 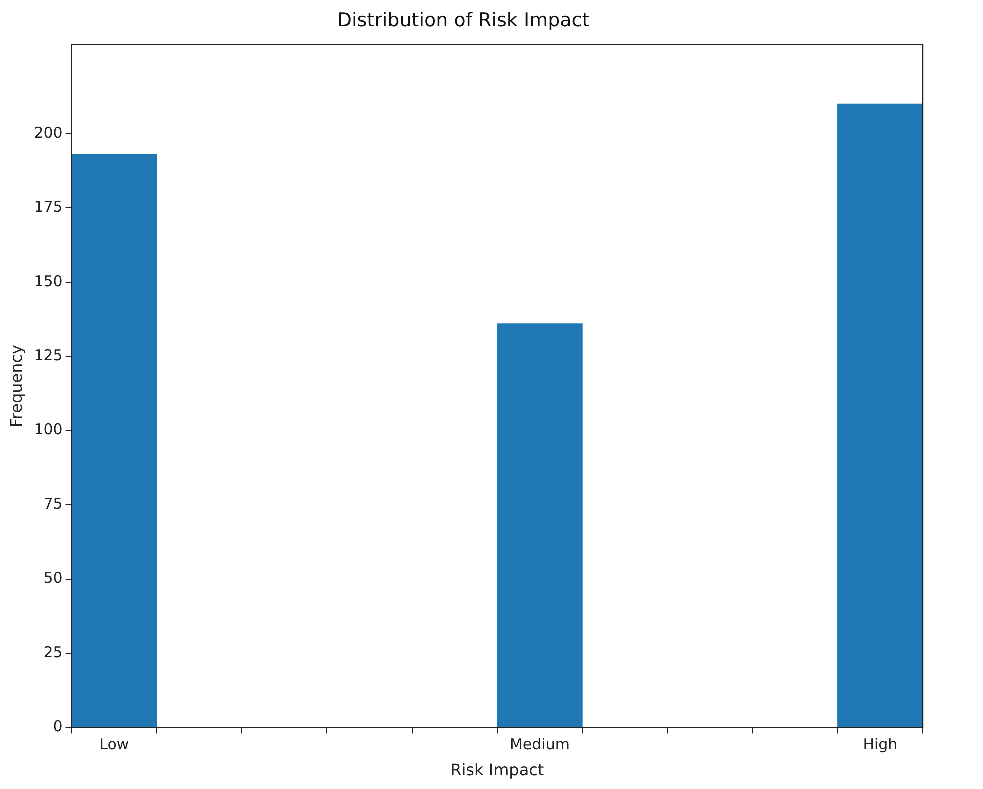 What do you see at coordinates (48, 355) in the screenshot?
I see `y-tick-label: 125` at bounding box center [48, 355].